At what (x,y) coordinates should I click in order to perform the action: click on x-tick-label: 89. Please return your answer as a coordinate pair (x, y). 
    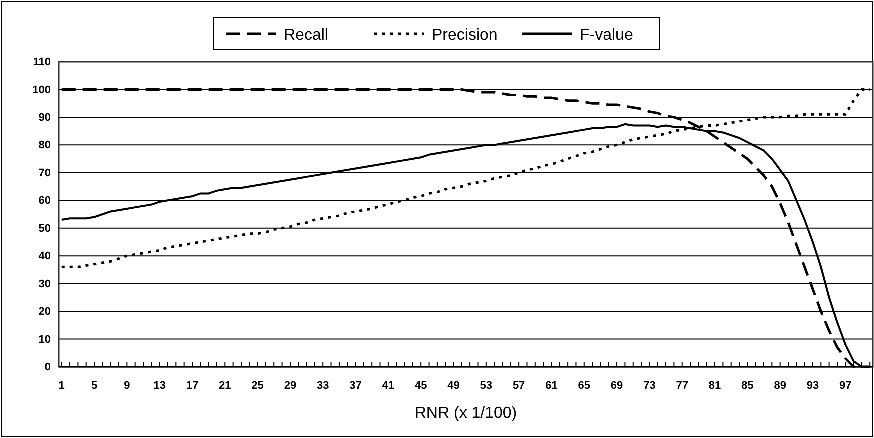
    Looking at the image, I should click on (780, 386).